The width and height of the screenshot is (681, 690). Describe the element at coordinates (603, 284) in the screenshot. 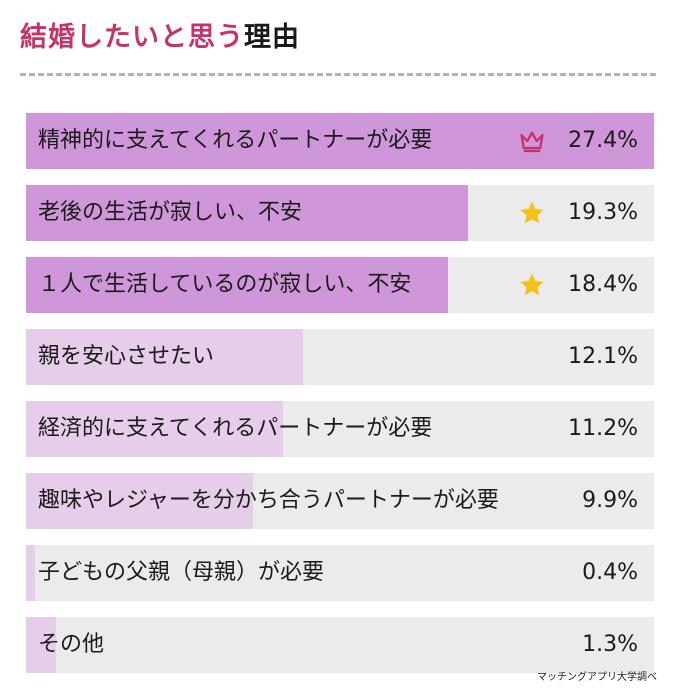

I see `value-label: 18.4%` at that location.